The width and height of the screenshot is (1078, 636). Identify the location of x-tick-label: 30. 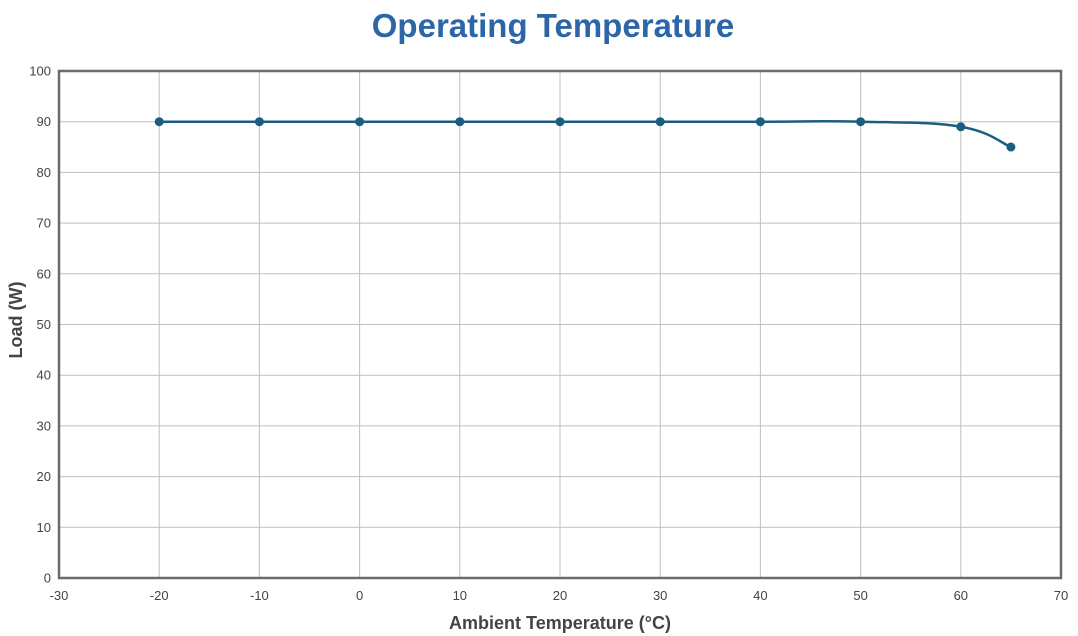
(660, 595).